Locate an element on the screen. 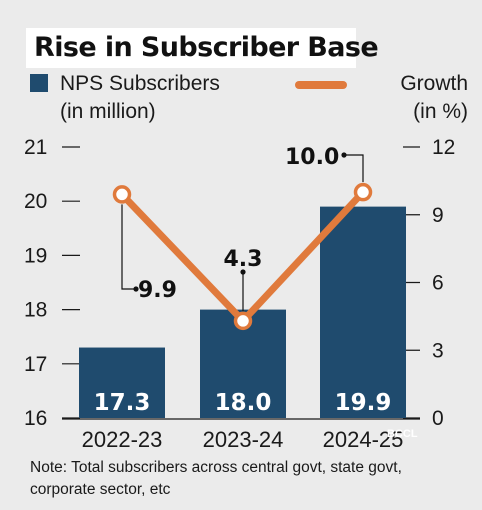 The image size is (482, 510). x-axis-category-label: 2024-25 is located at coordinates (363, 439).